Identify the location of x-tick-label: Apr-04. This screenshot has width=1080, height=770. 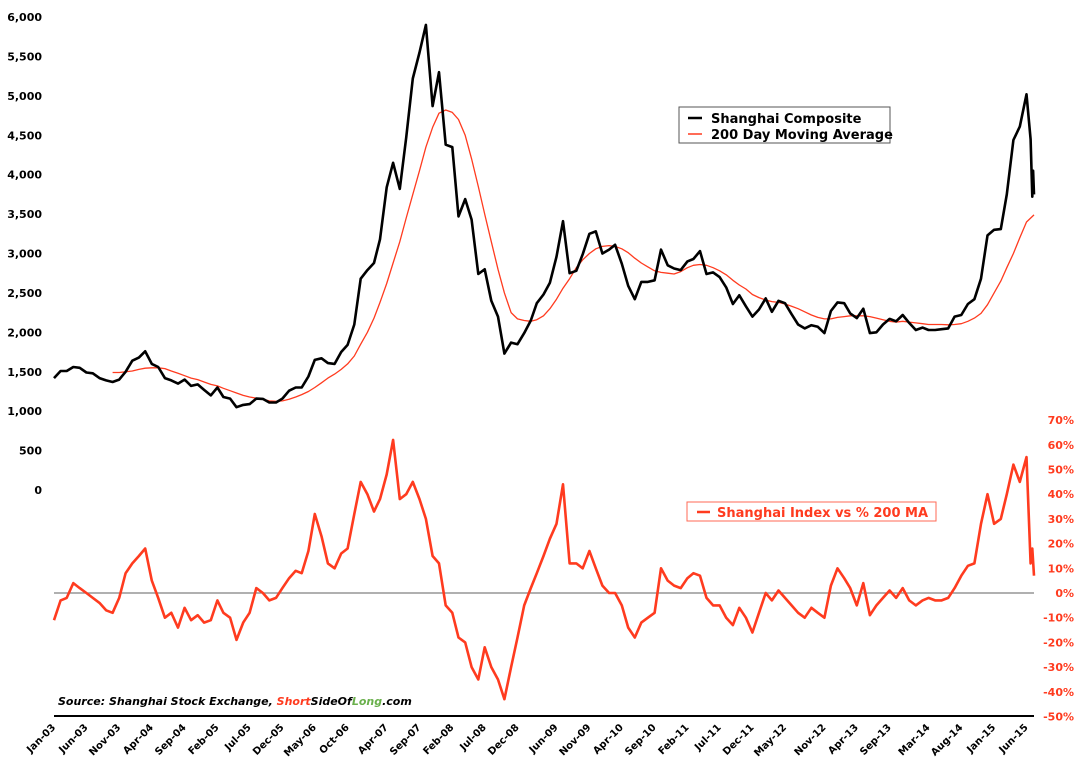
(138, 739).